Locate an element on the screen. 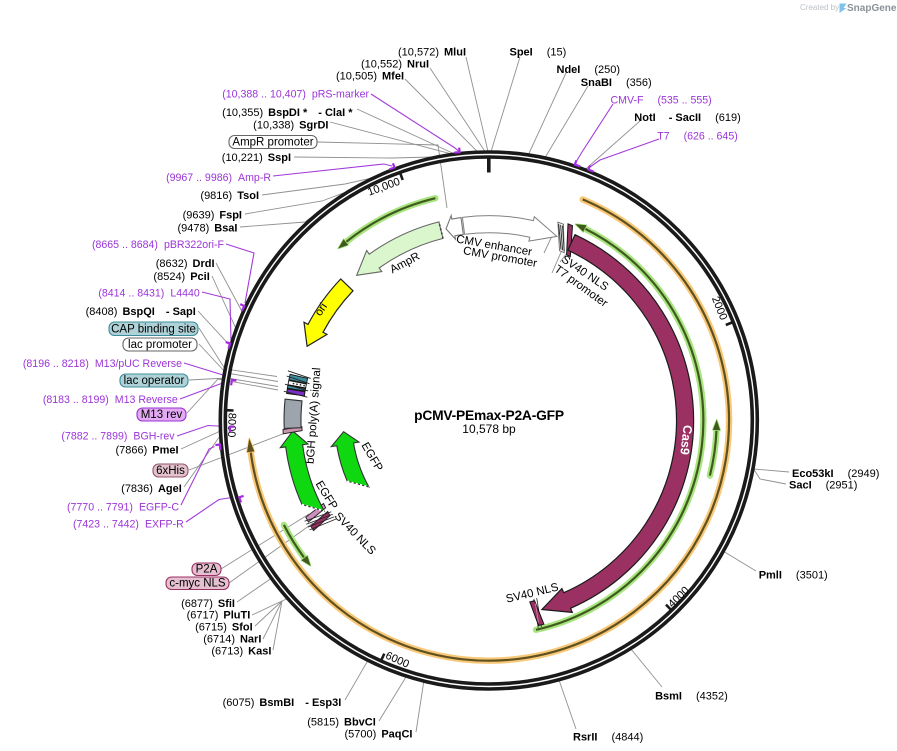 The image size is (897, 751). svg-text:SpeI(15): SpeI (15) is located at coordinates (538, 53).